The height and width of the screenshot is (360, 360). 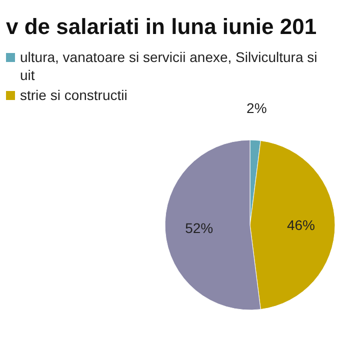 I want to click on data-label: 2%, so click(x=256, y=108).